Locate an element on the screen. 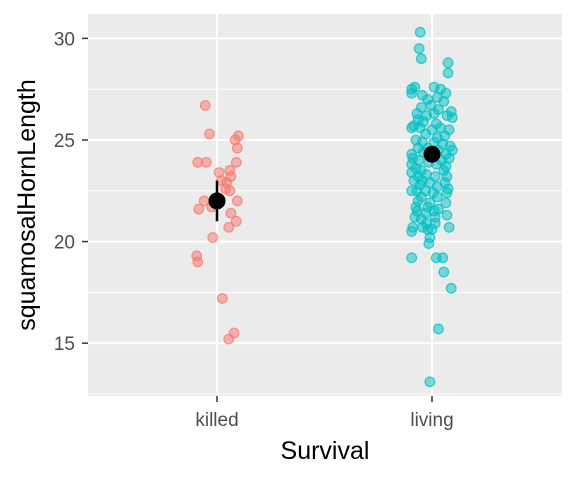 This screenshot has width=576, height=480. summary-layer is located at coordinates (324, 183).